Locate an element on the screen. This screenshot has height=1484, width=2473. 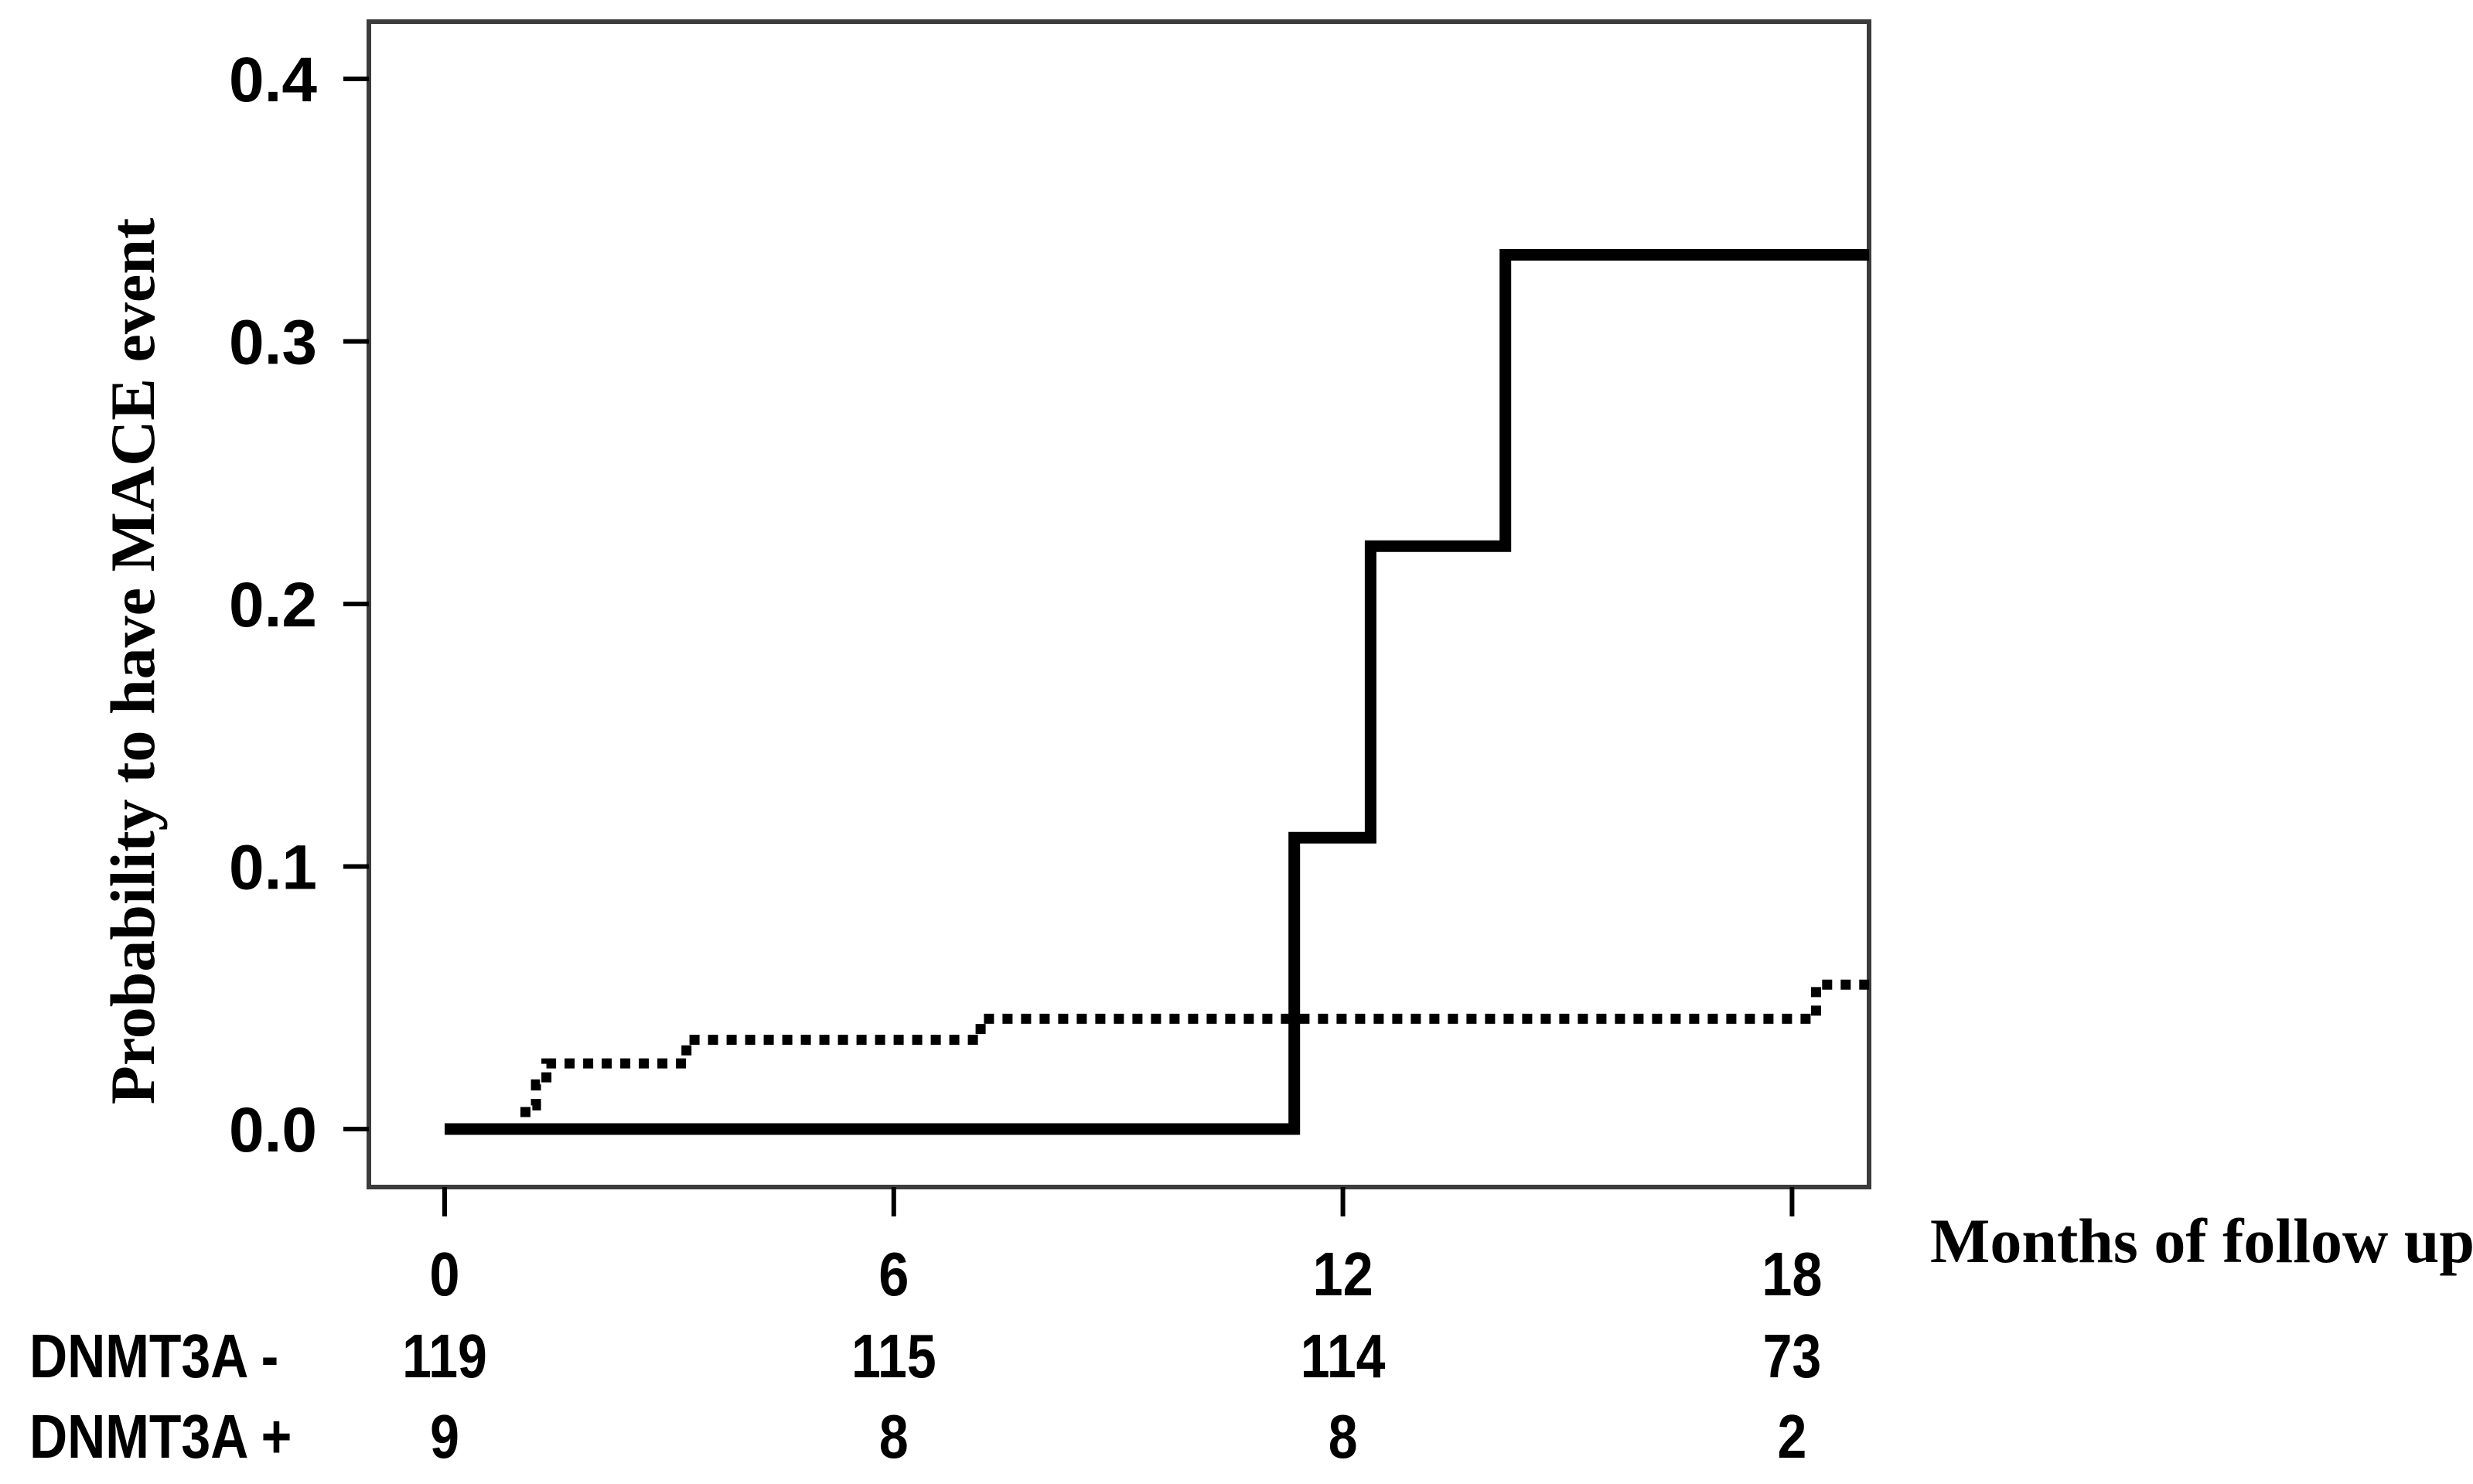
y-tick-label-0.4: 0.4 is located at coordinates (273, 80).